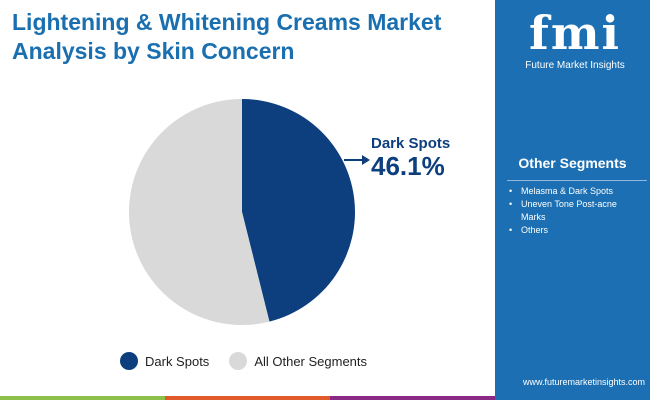  I want to click on list-item: Others, so click(573, 230).